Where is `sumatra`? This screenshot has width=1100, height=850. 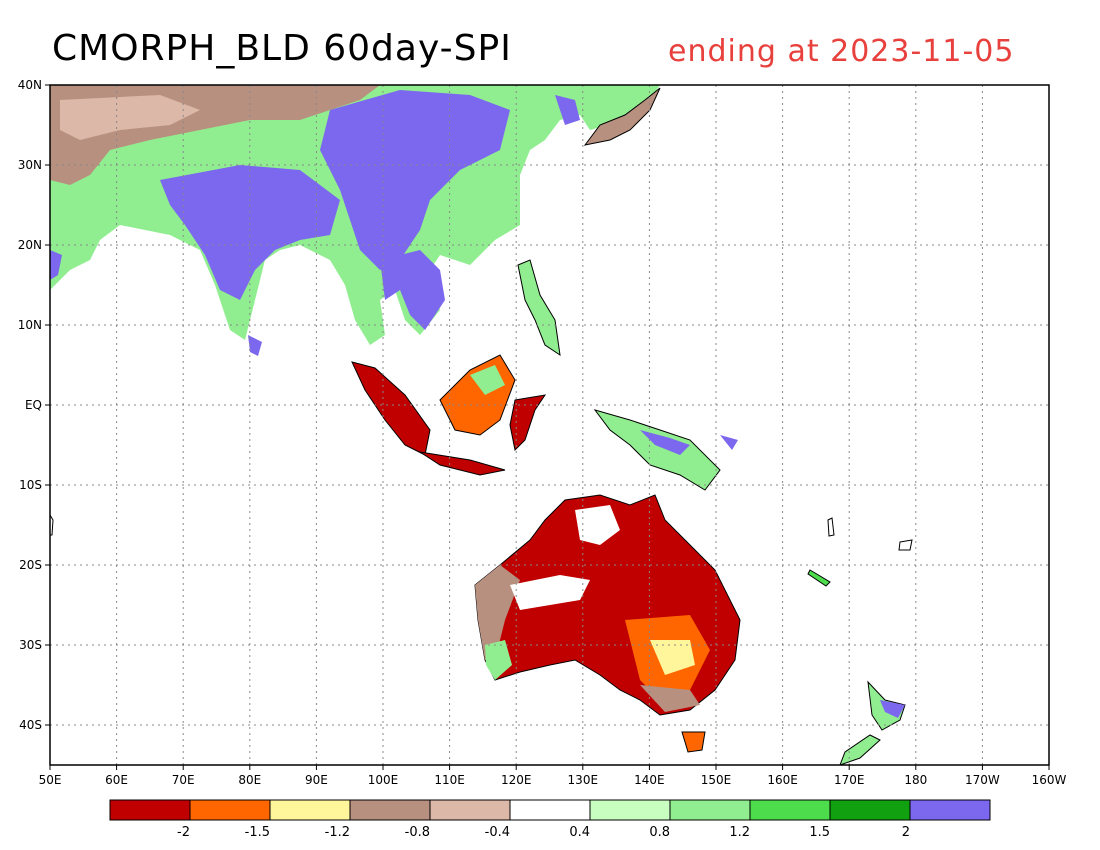
sumatra is located at coordinates (391, 408).